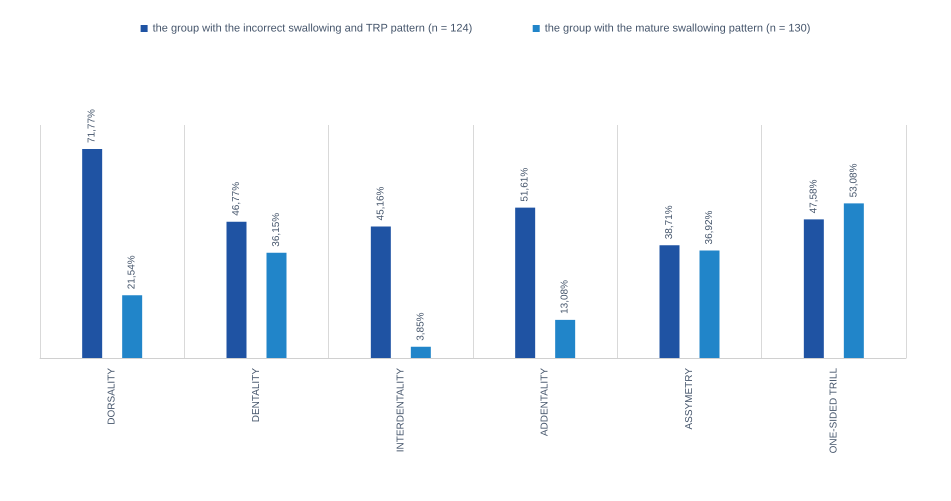 Image resolution: width=951 pixels, height=501 pixels. I want to click on x-tick-label: DENTALITY, so click(256, 395).